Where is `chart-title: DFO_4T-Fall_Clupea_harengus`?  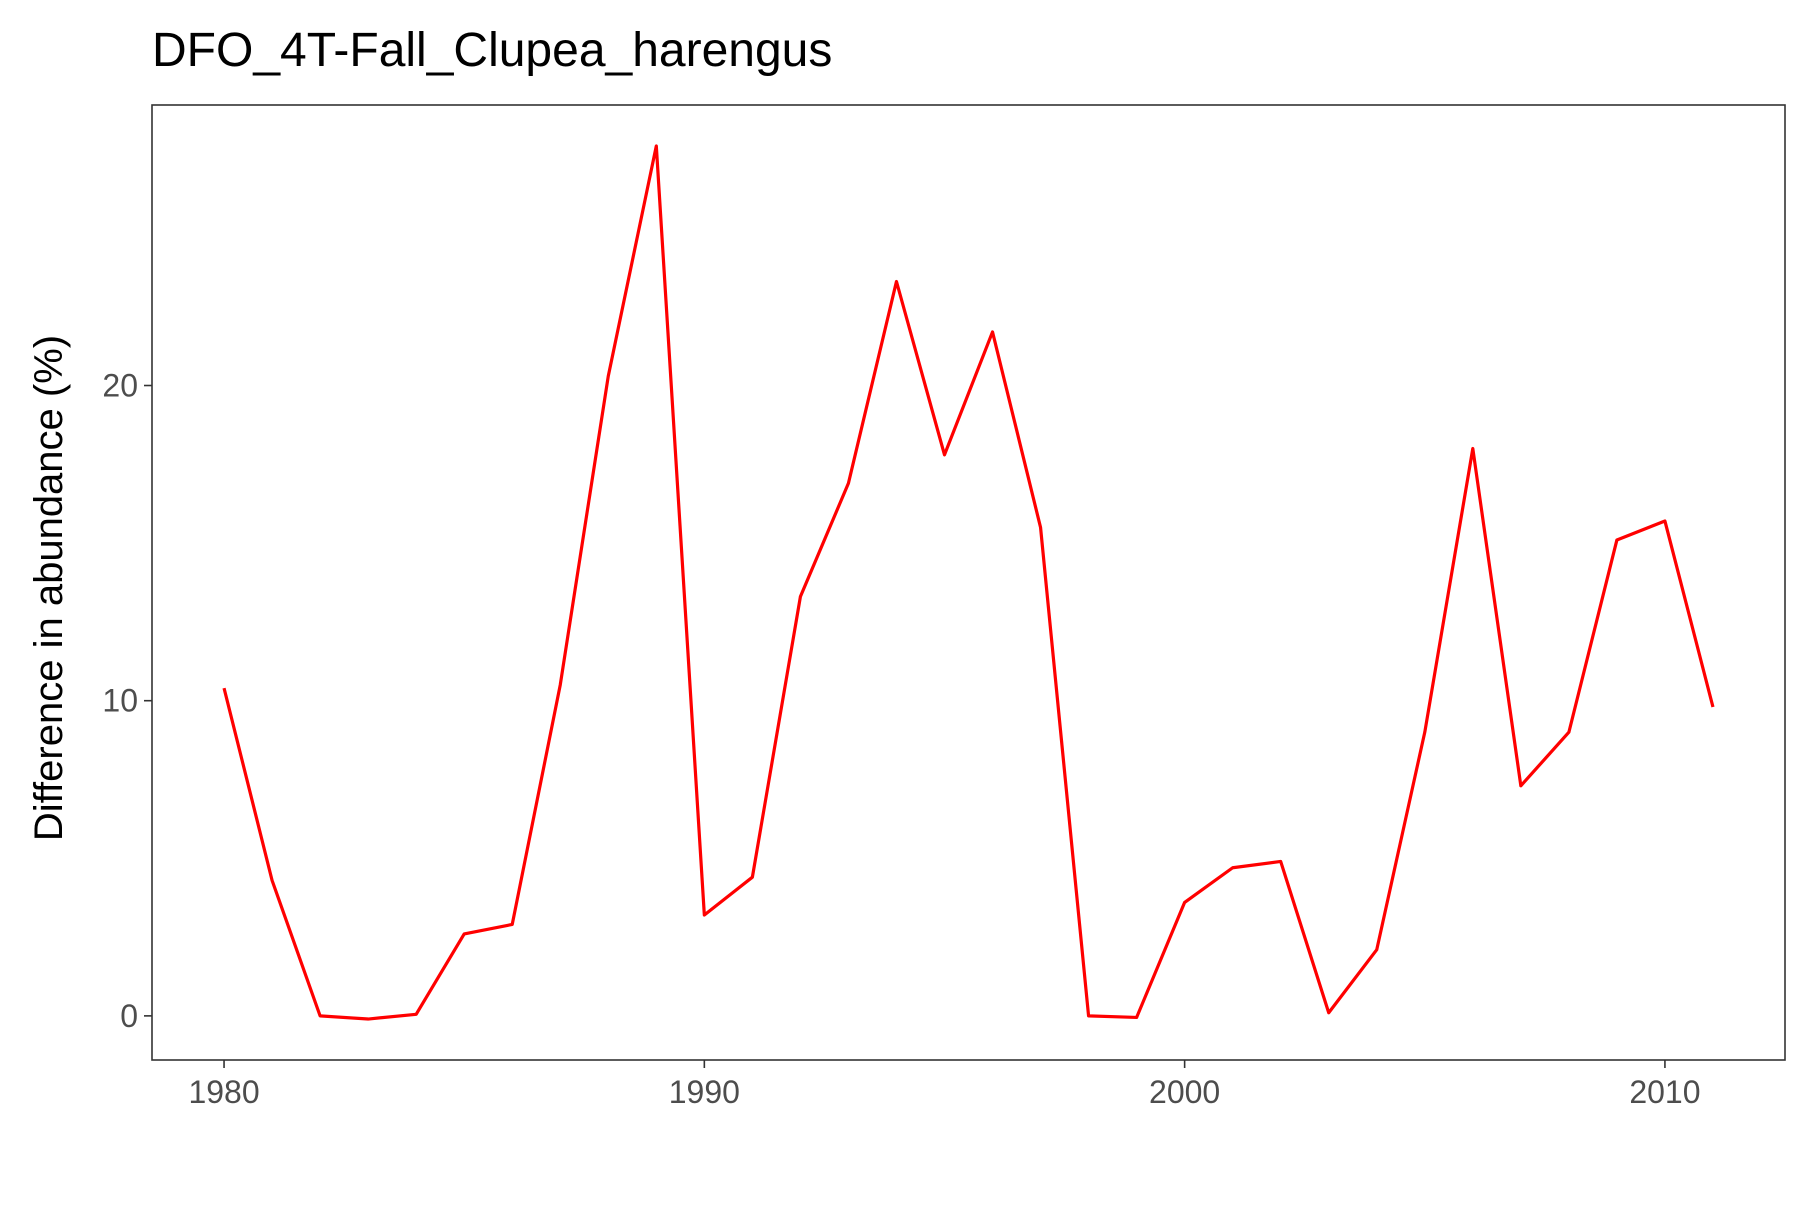 chart-title: DFO_4T-Fall_Clupea_harengus is located at coordinates (492, 50).